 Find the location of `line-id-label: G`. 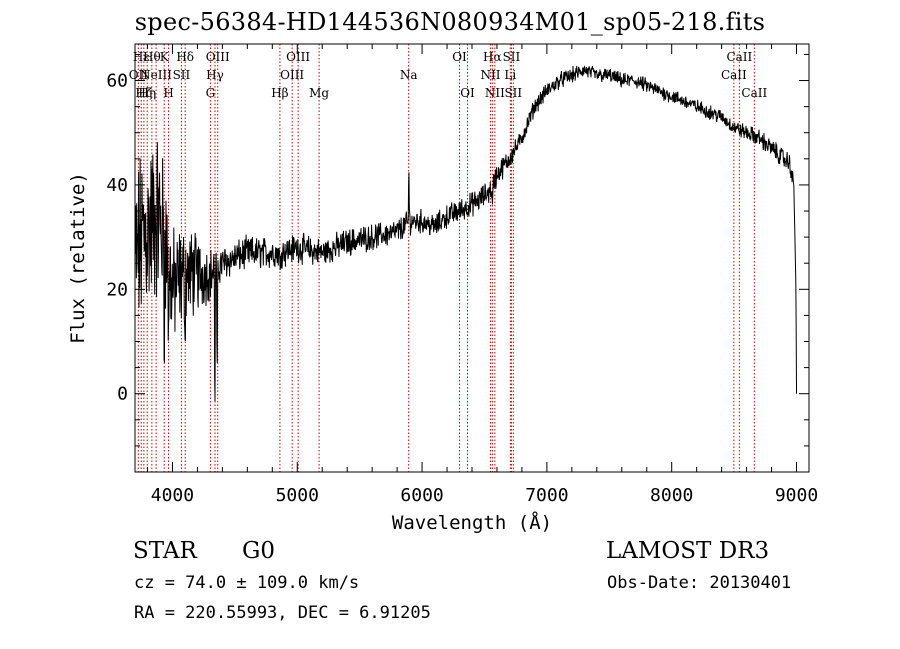

line-id-label: G is located at coordinates (211, 93).